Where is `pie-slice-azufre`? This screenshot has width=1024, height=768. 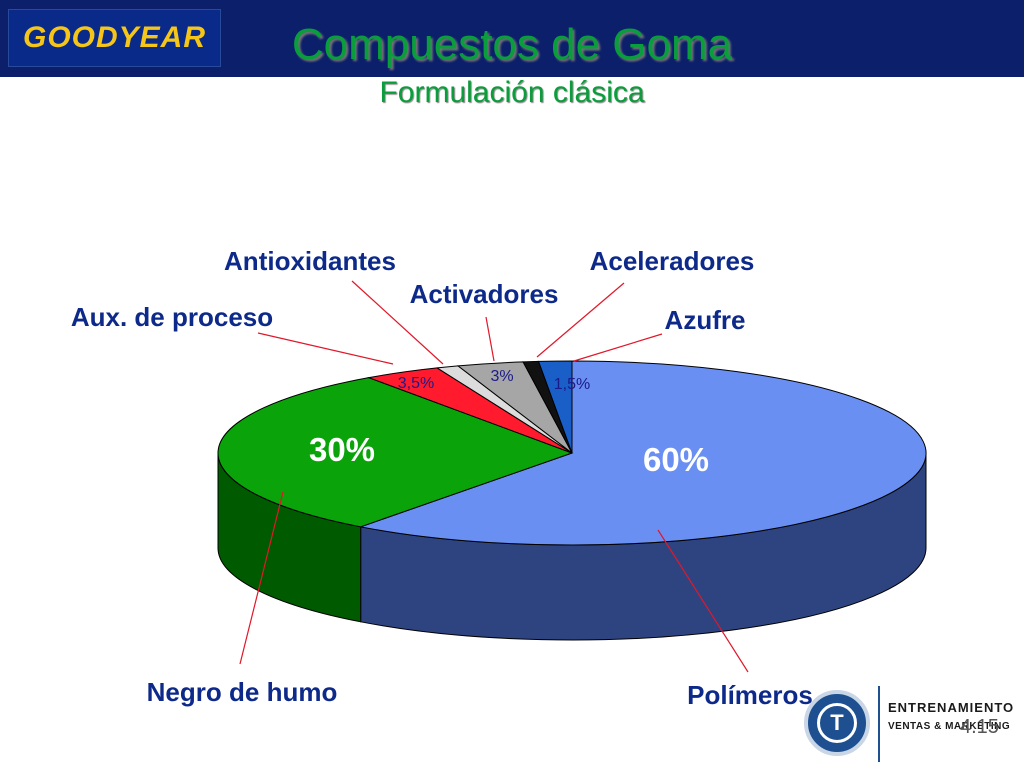
pie-slice-azufre is located at coordinates (555, 407).